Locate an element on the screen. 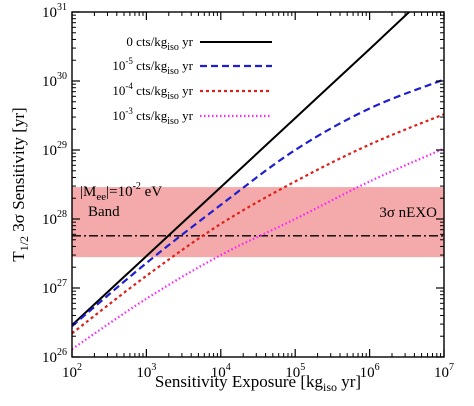  legend-item-2: 10-4 cts/kgiso yr is located at coordinates (192, 91).